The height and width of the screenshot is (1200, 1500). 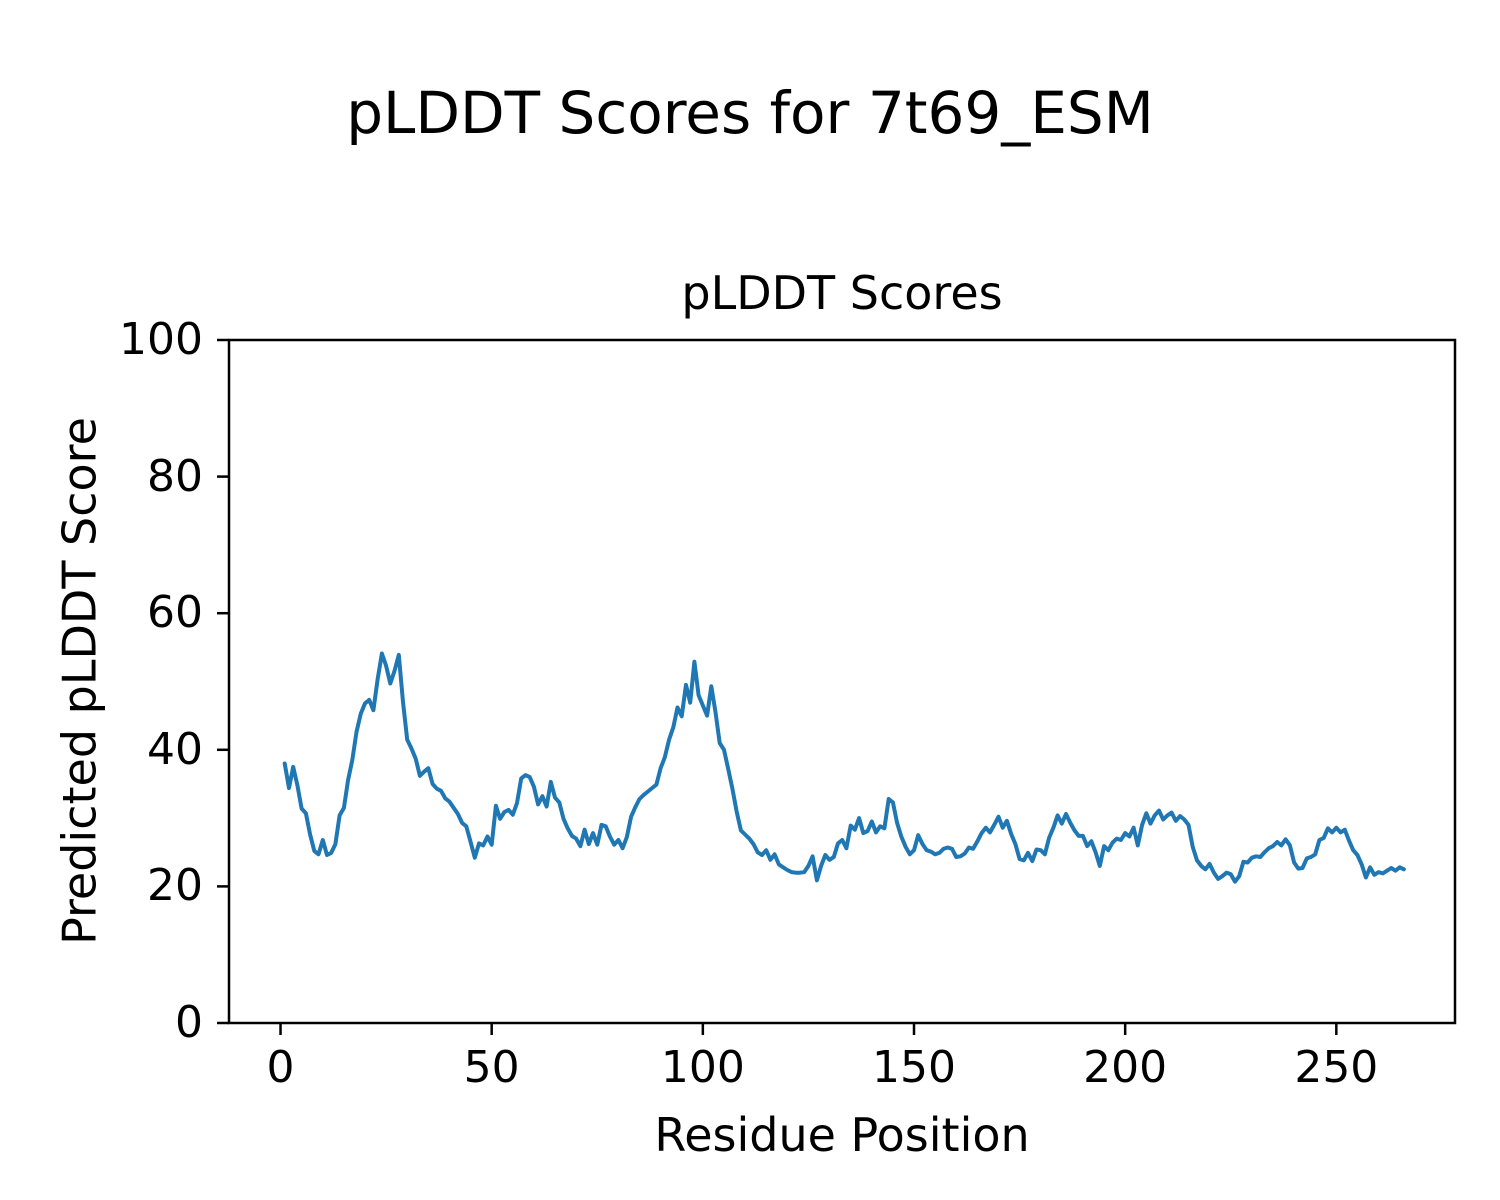 What do you see at coordinates (491, 1067) in the screenshot?
I see `x-tick-label-50: 50` at bounding box center [491, 1067].